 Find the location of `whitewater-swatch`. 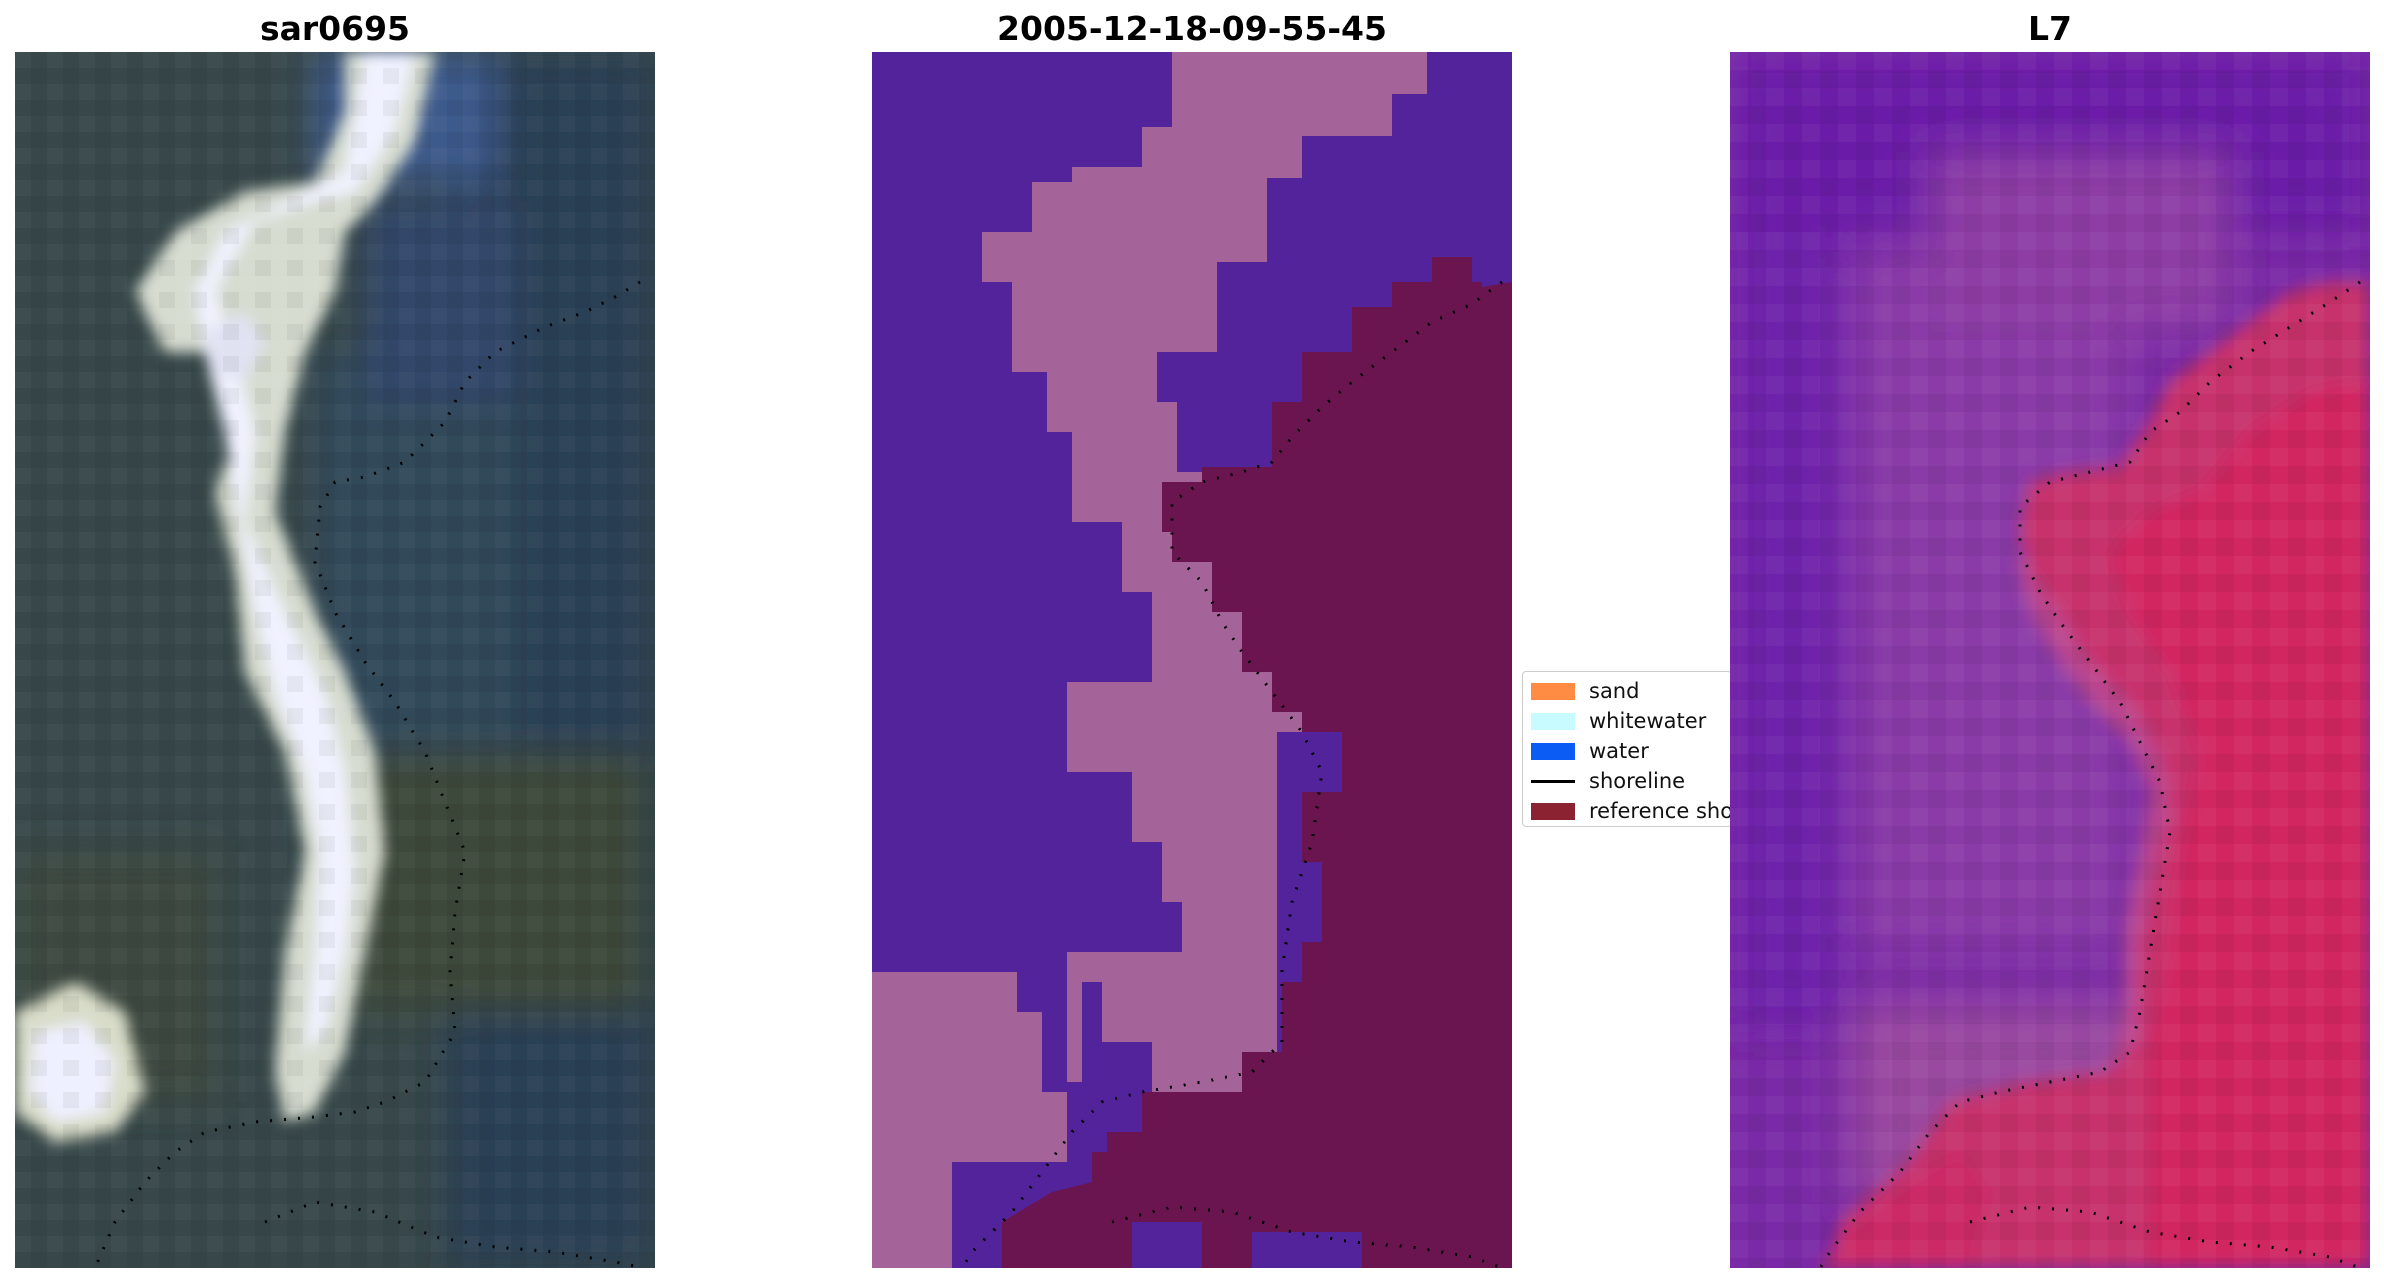

whitewater-swatch is located at coordinates (1553, 721).